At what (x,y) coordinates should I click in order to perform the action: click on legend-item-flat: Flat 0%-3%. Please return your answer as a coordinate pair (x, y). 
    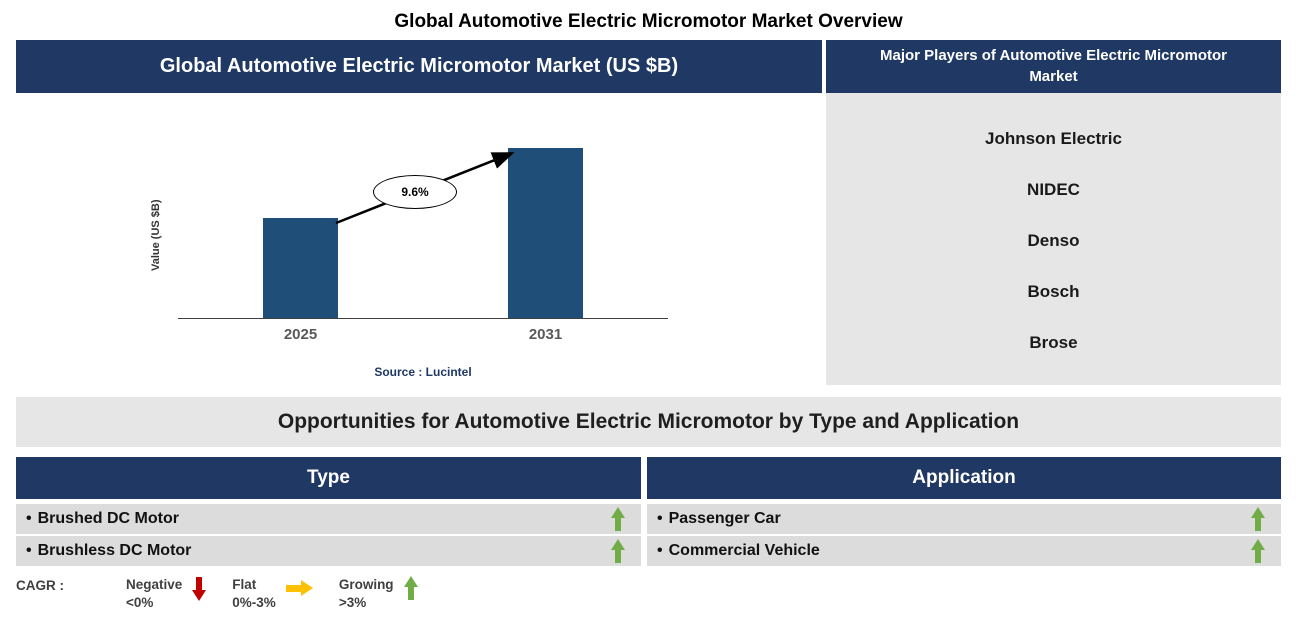
    Looking at the image, I should click on (272, 594).